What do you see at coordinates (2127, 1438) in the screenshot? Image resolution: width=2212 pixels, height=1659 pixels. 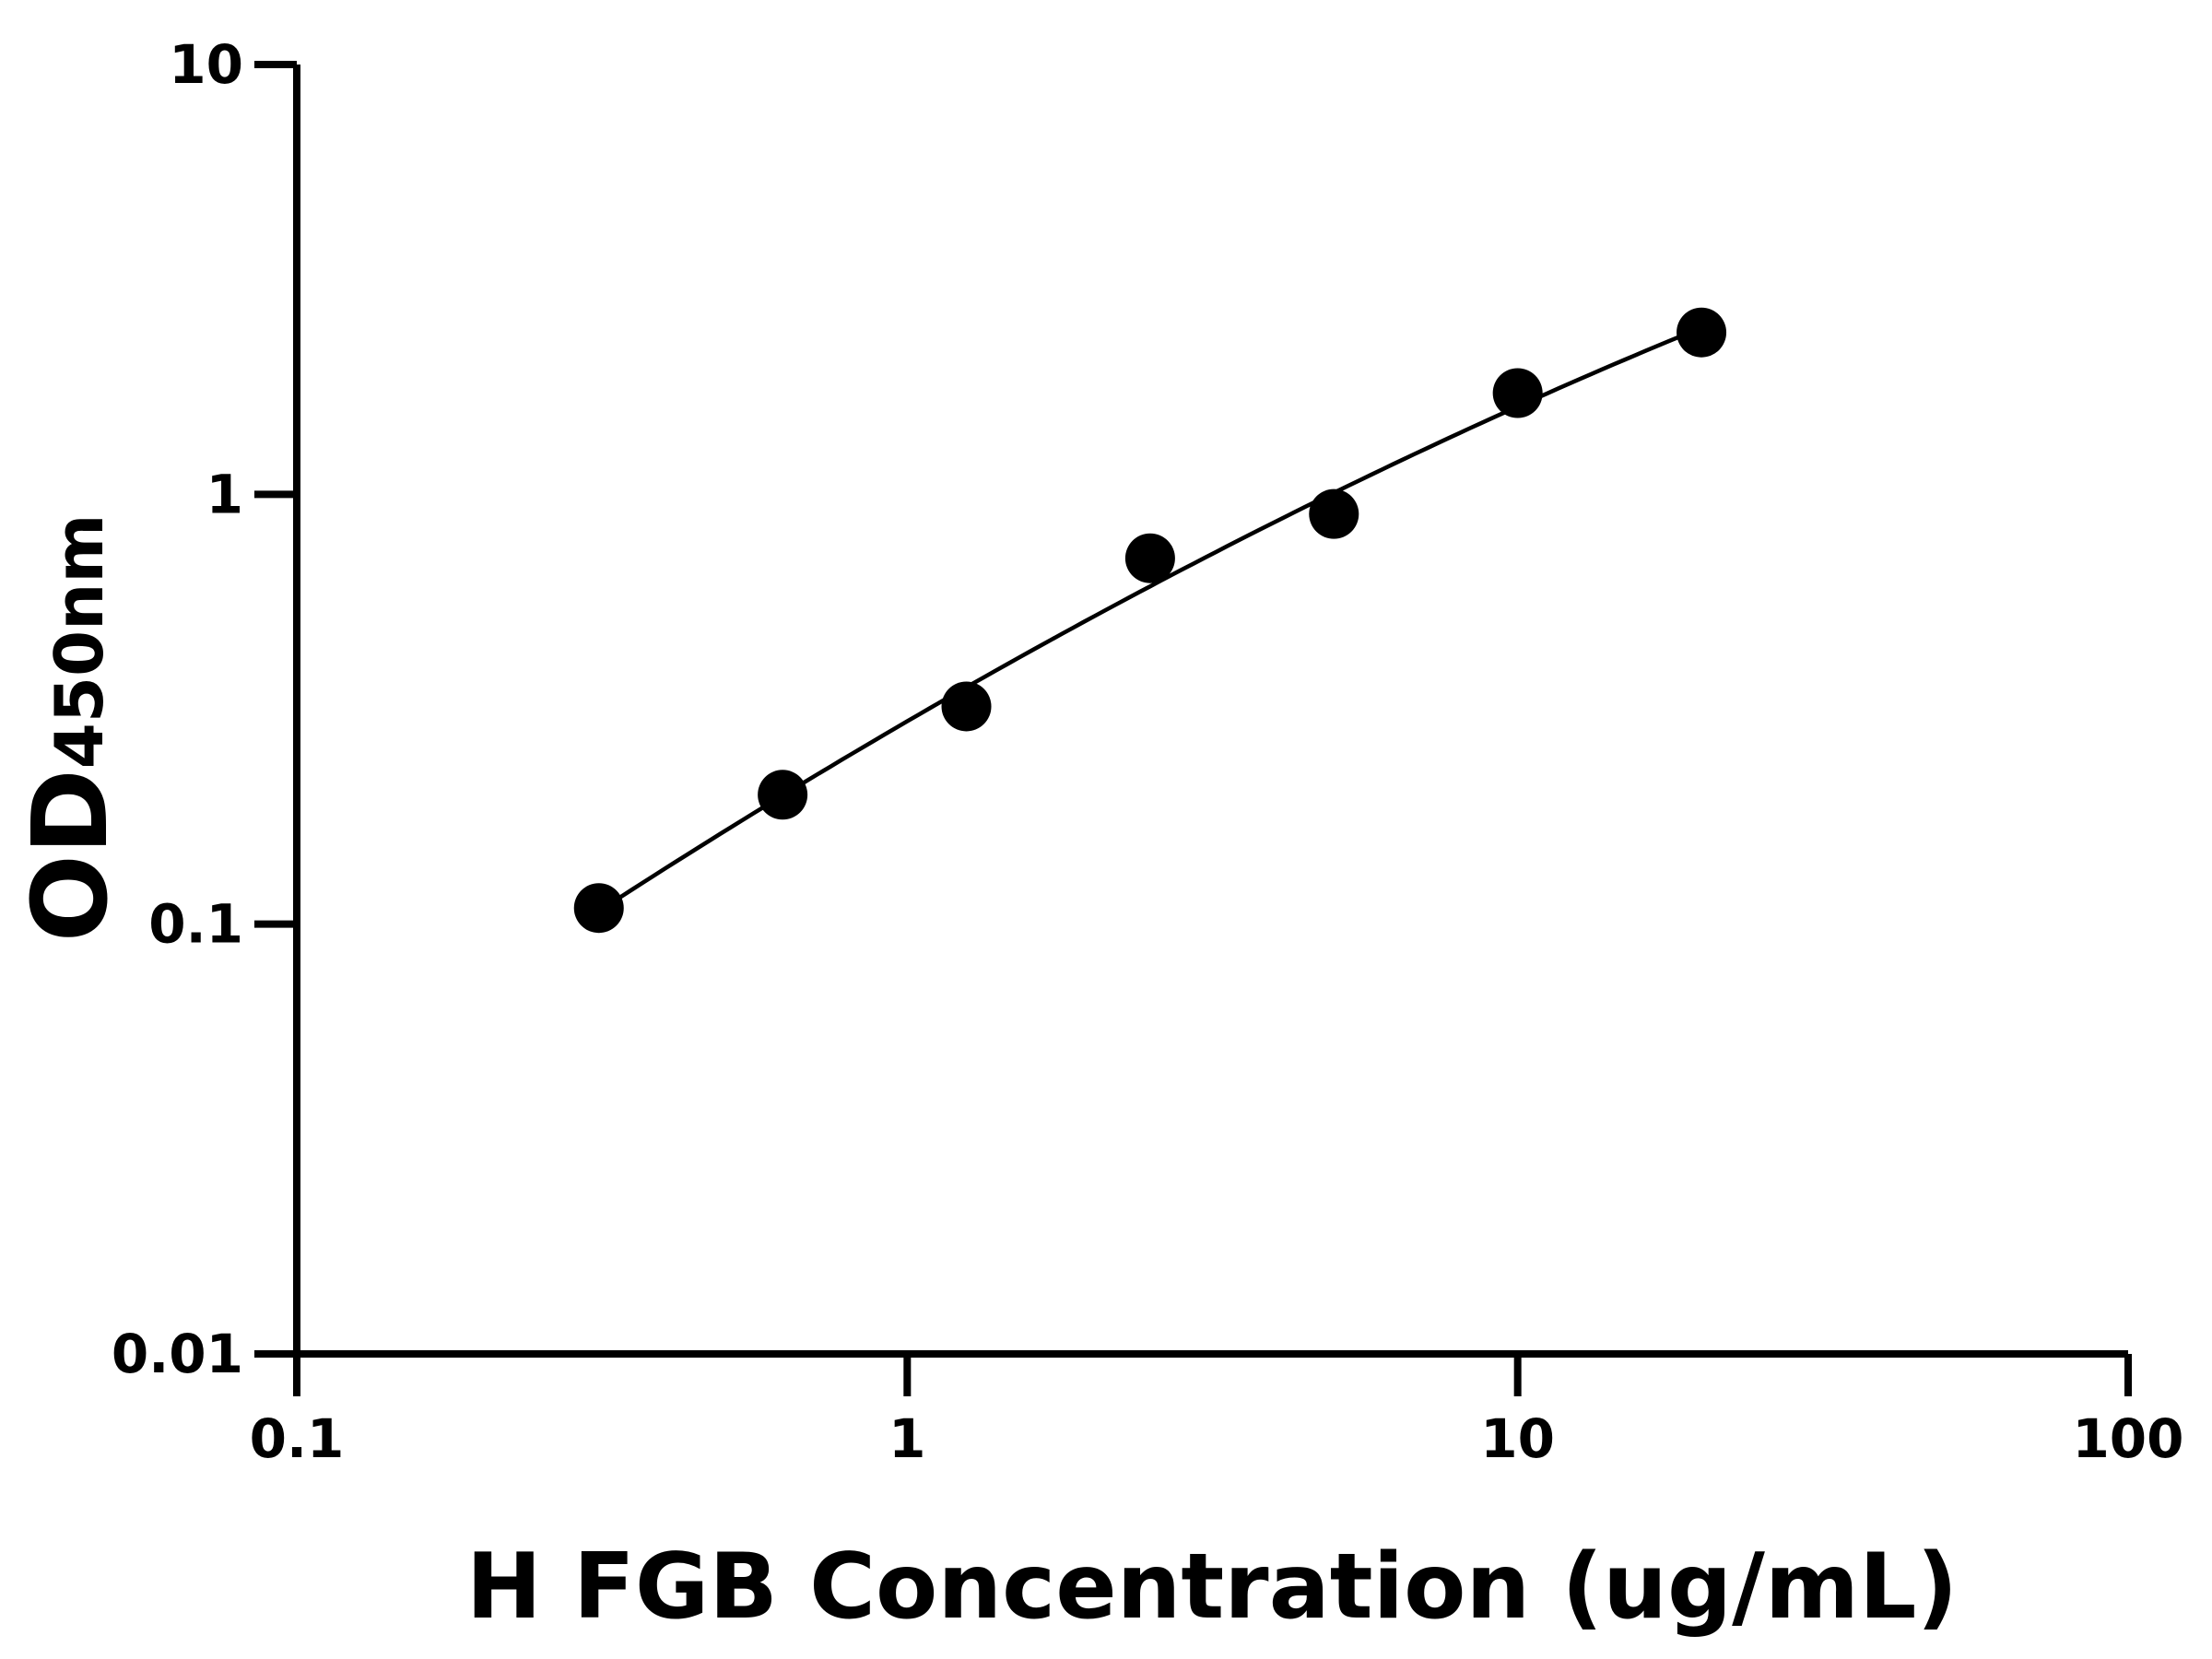 I see `x-tick-label: 100` at bounding box center [2127, 1438].